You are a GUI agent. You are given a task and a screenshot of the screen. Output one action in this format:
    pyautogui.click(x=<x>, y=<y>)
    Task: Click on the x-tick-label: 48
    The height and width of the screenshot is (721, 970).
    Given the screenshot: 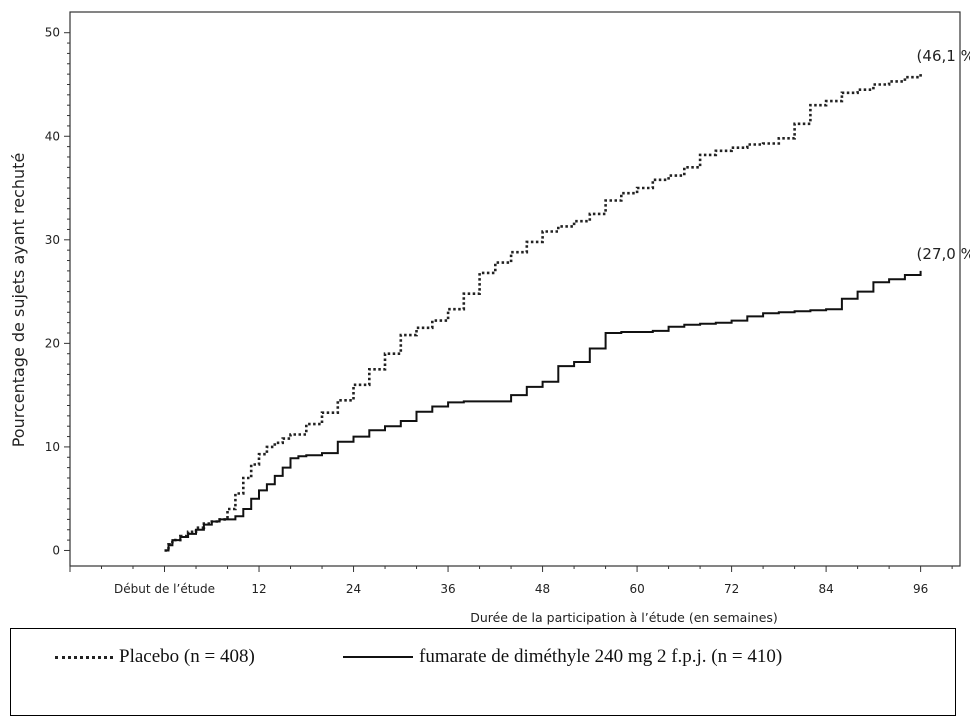 What is the action you would take?
    pyautogui.click(x=542, y=589)
    